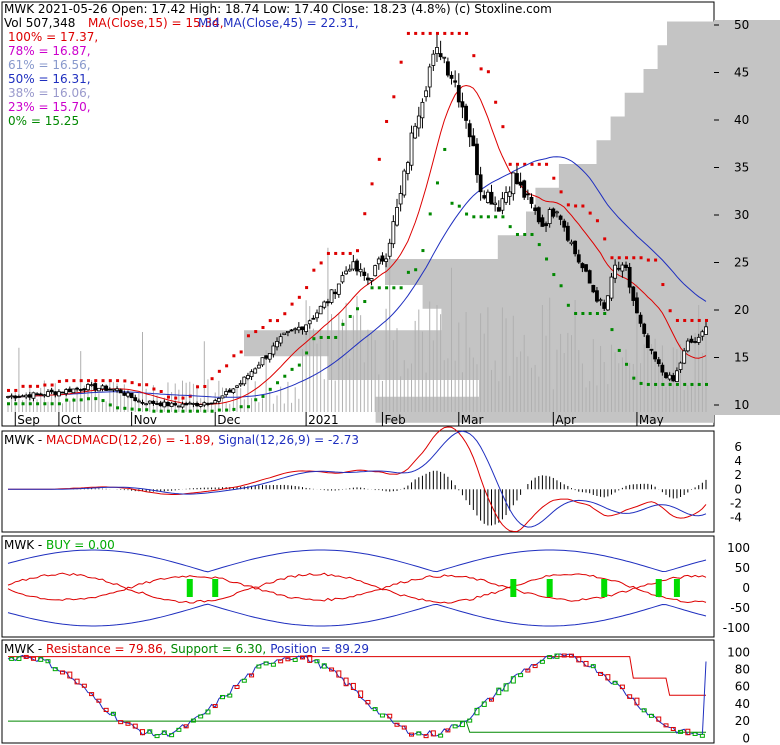 The height and width of the screenshot is (745, 780). Describe the element at coordinates (319, 649) in the screenshot. I see `position-value-label: Position = 89.29` at that location.